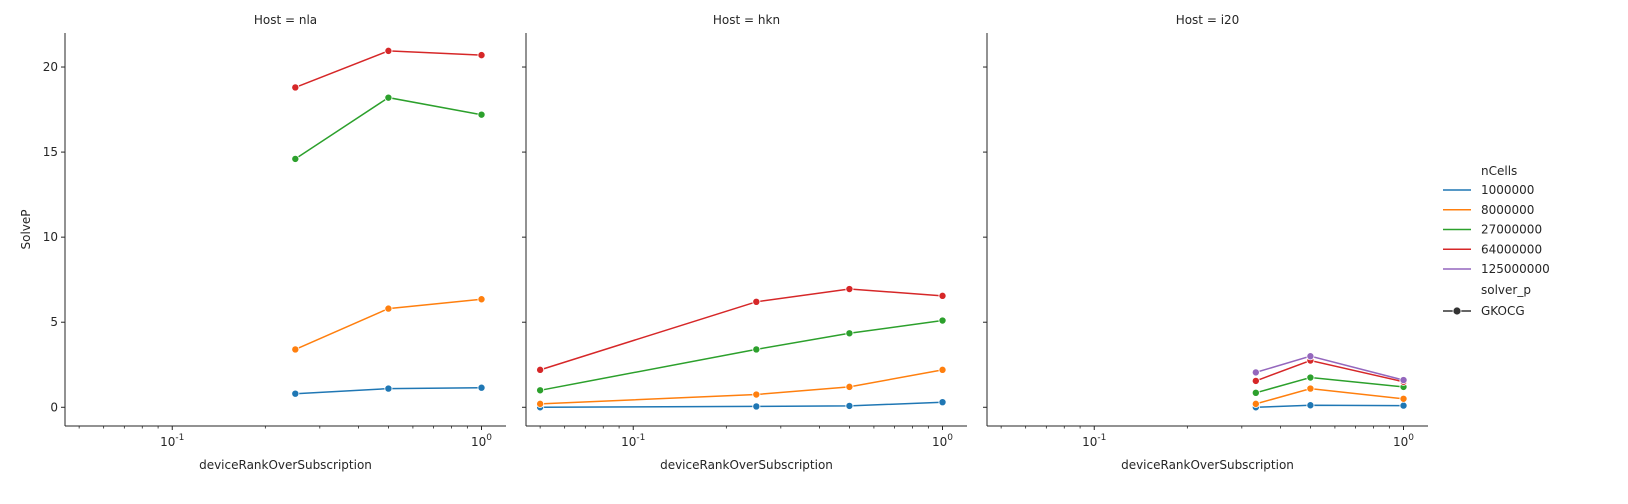  Describe the element at coordinates (1507, 210) in the screenshot. I see `legend-label-8000000: 8000000` at that location.